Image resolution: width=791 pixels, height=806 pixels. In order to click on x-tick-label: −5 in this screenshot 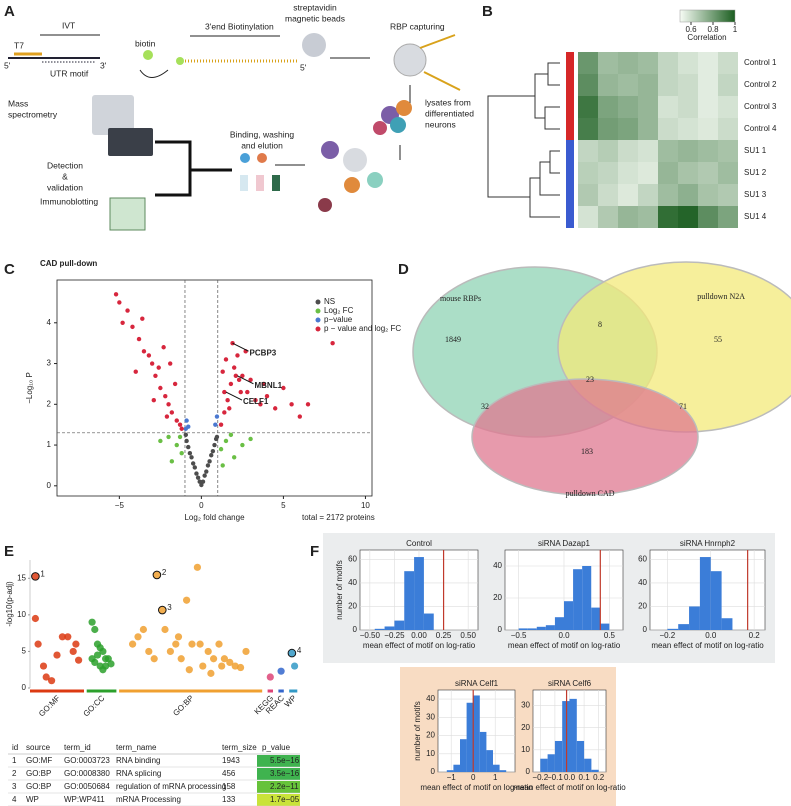, I will do `click(120, 505)`.